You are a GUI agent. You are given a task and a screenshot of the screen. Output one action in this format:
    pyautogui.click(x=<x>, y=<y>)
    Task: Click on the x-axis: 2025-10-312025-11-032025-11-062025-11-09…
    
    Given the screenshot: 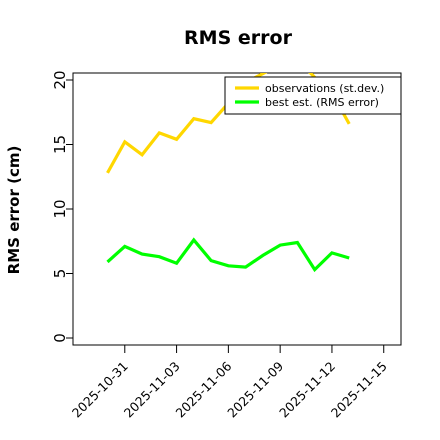 What is the action you would take?
    pyautogui.click(x=229, y=382)
    